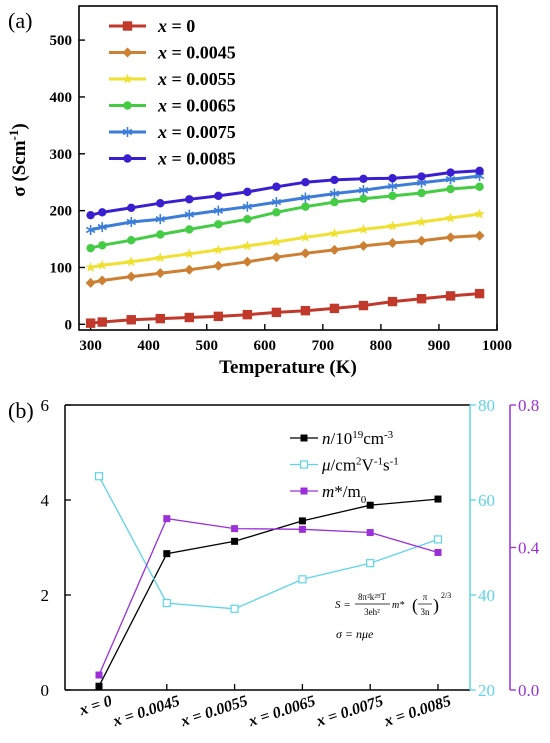  What do you see at coordinates (196, 79) in the screenshot?
I see `legend-label: x = 0.0055` at bounding box center [196, 79].